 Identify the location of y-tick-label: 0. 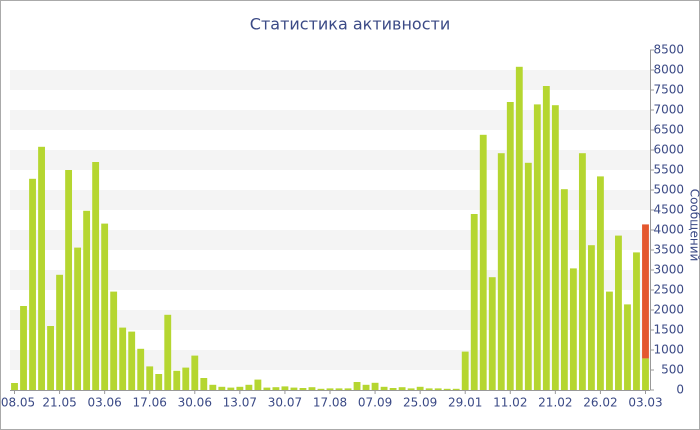
(680, 390).